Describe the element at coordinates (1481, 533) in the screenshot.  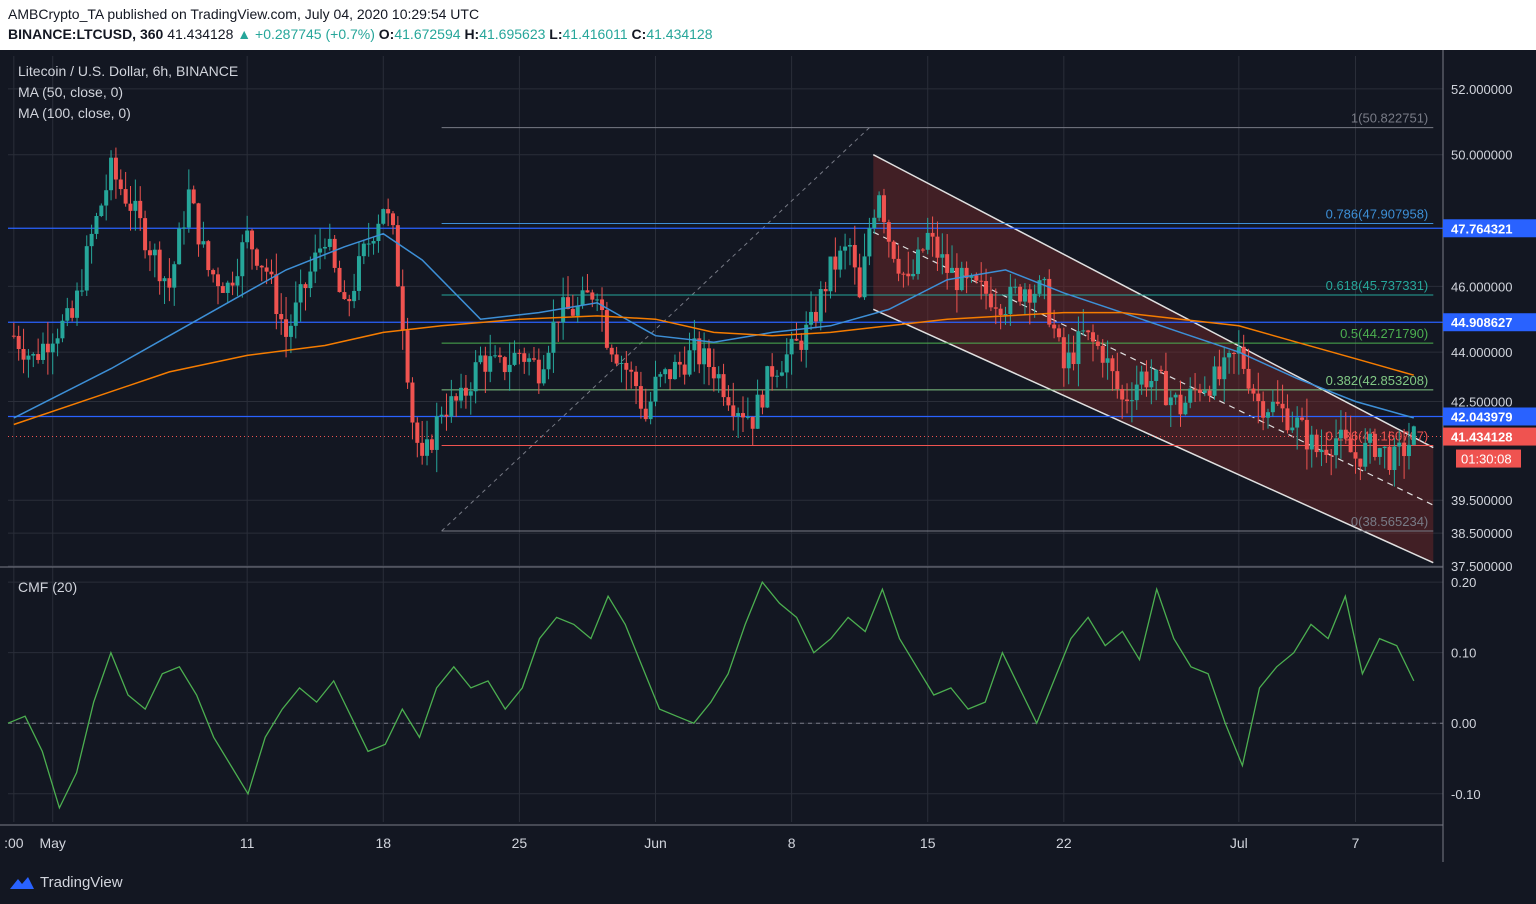
I see `price-tick-label: 38.500000` at that location.